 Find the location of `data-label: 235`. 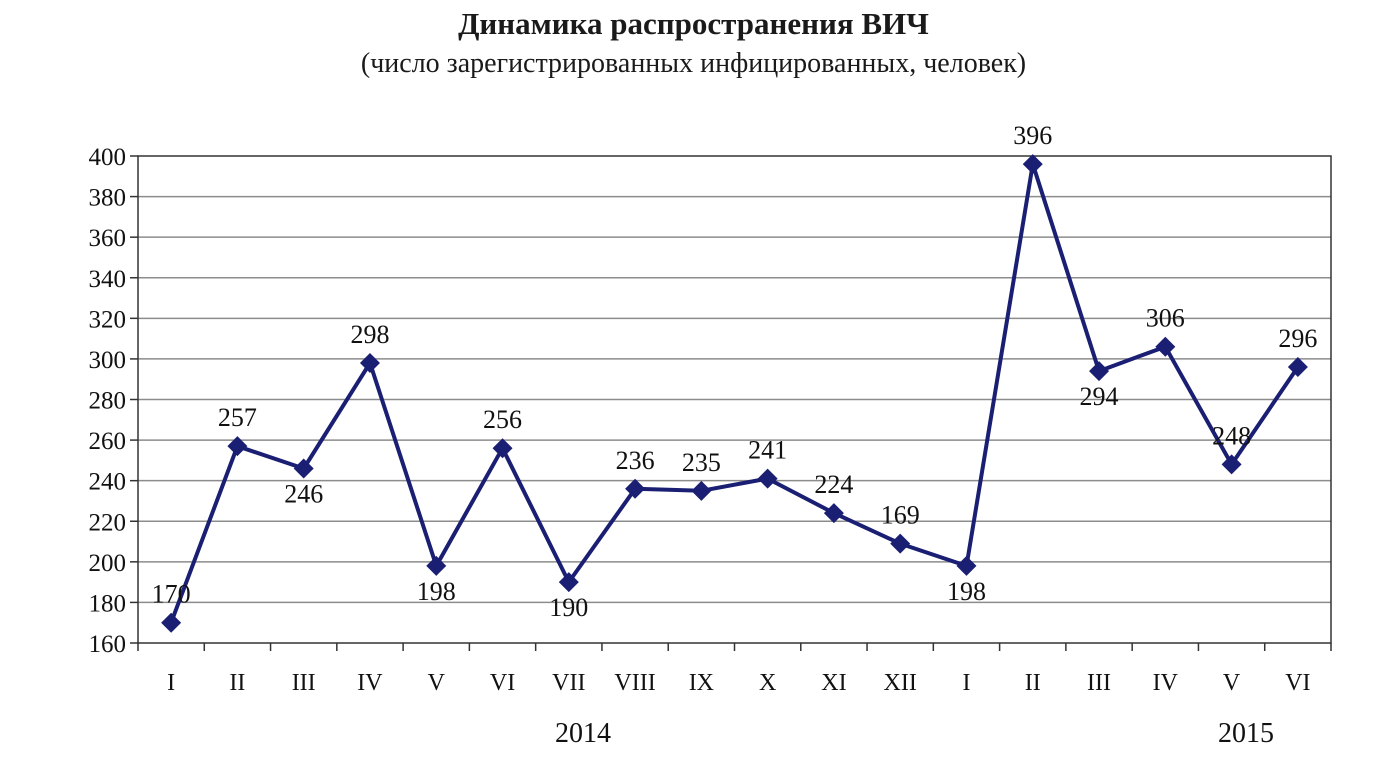

data-label: 235 is located at coordinates (701, 462).